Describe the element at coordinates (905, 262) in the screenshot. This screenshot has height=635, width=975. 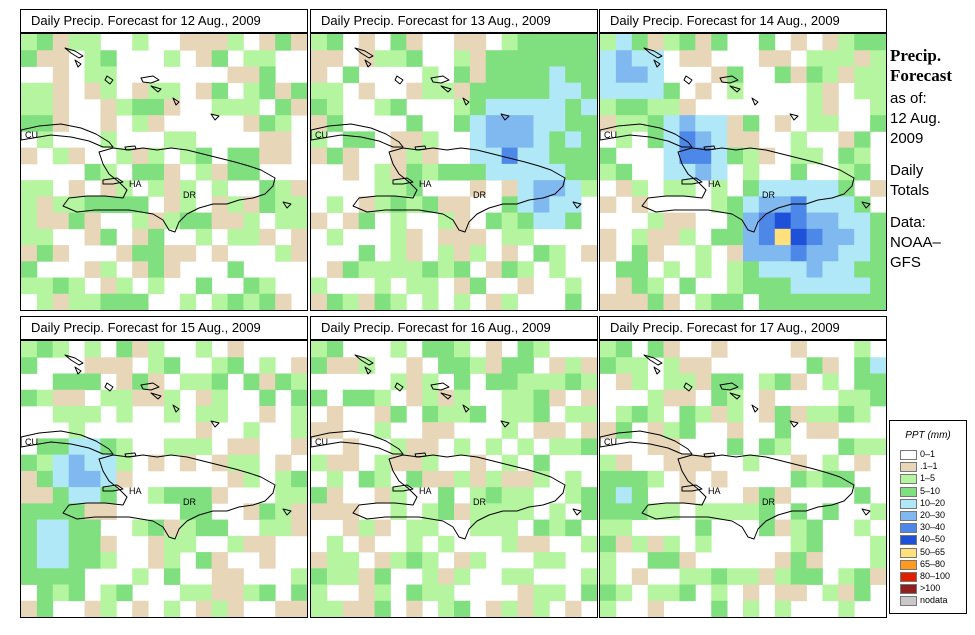
I see `data-source-line3: GFS` at that location.